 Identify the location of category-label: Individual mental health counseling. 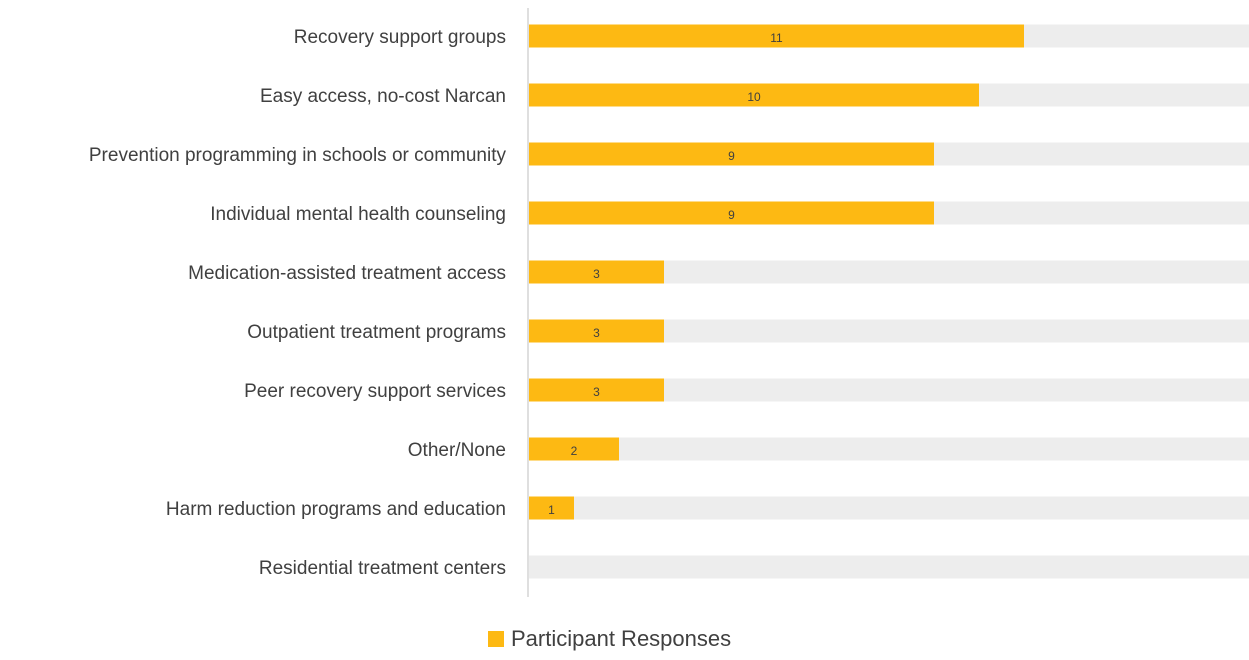
(358, 214).